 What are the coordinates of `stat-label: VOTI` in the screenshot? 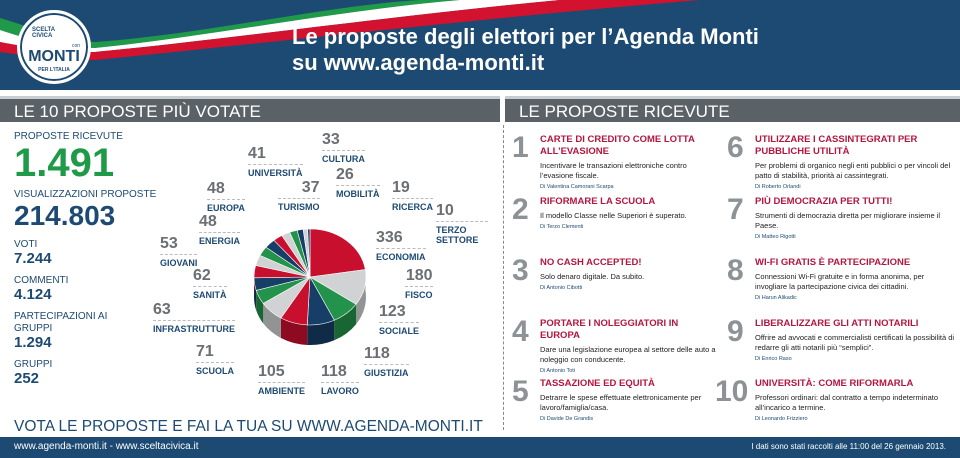 It's located at (26, 244).